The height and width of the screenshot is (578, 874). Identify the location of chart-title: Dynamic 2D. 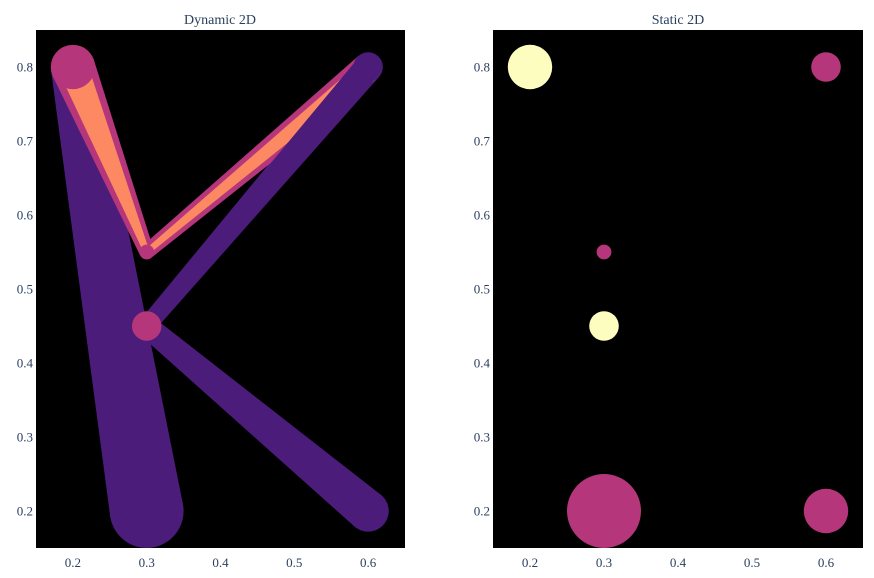
(220, 20).